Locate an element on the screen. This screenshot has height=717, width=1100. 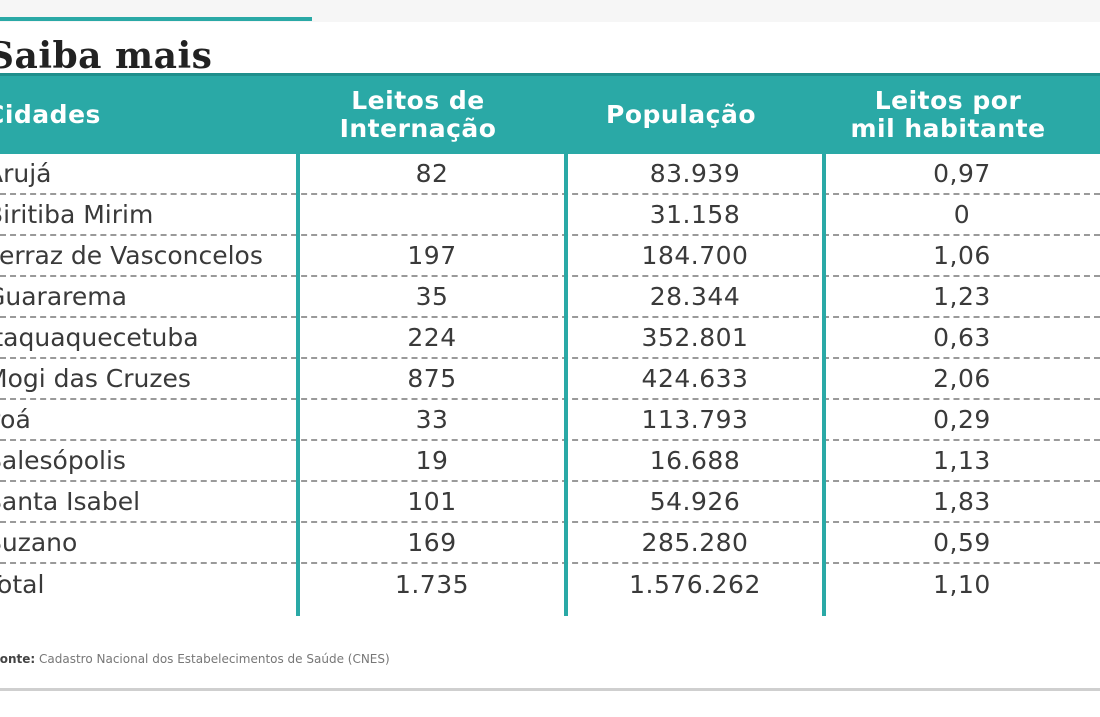
header-leitos: Leitos de Internação is located at coordinates (418, 115).